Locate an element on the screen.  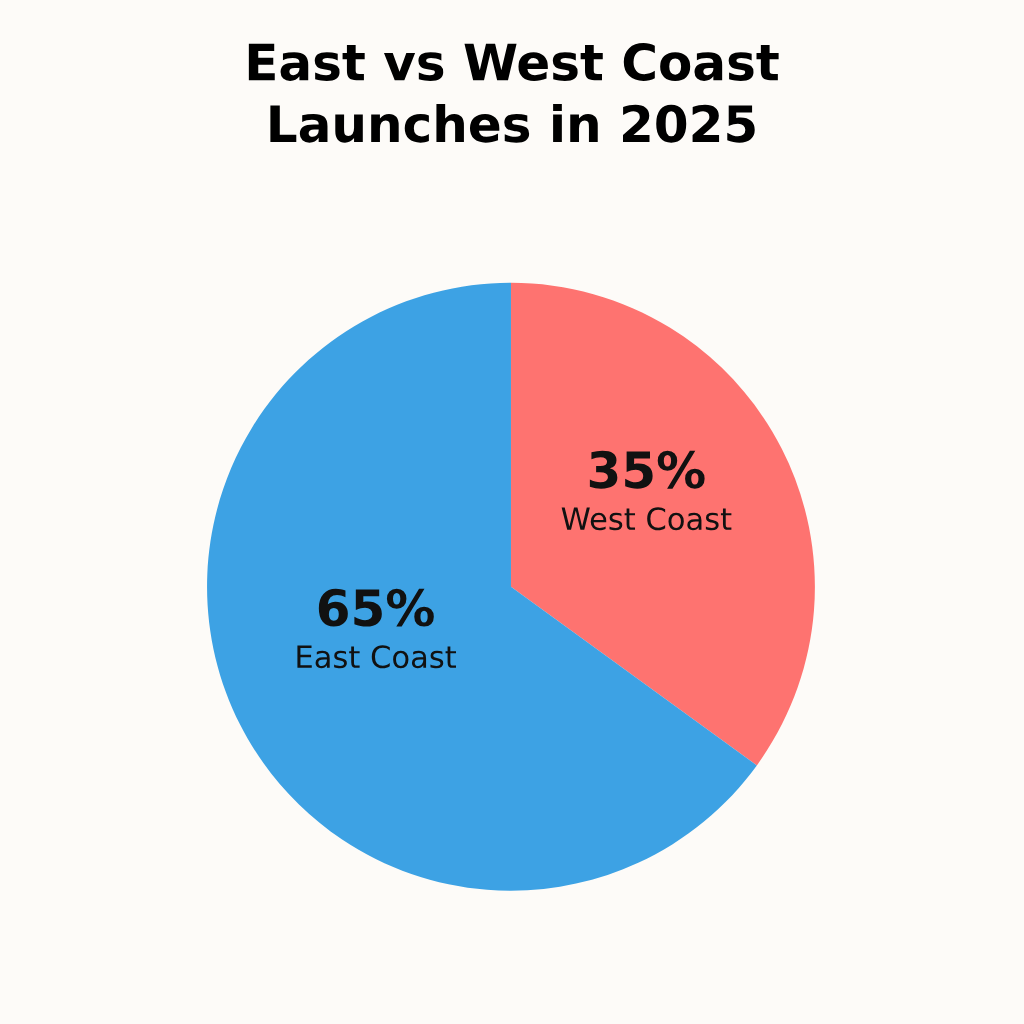
slice-label: West Coast is located at coordinates (646, 519).